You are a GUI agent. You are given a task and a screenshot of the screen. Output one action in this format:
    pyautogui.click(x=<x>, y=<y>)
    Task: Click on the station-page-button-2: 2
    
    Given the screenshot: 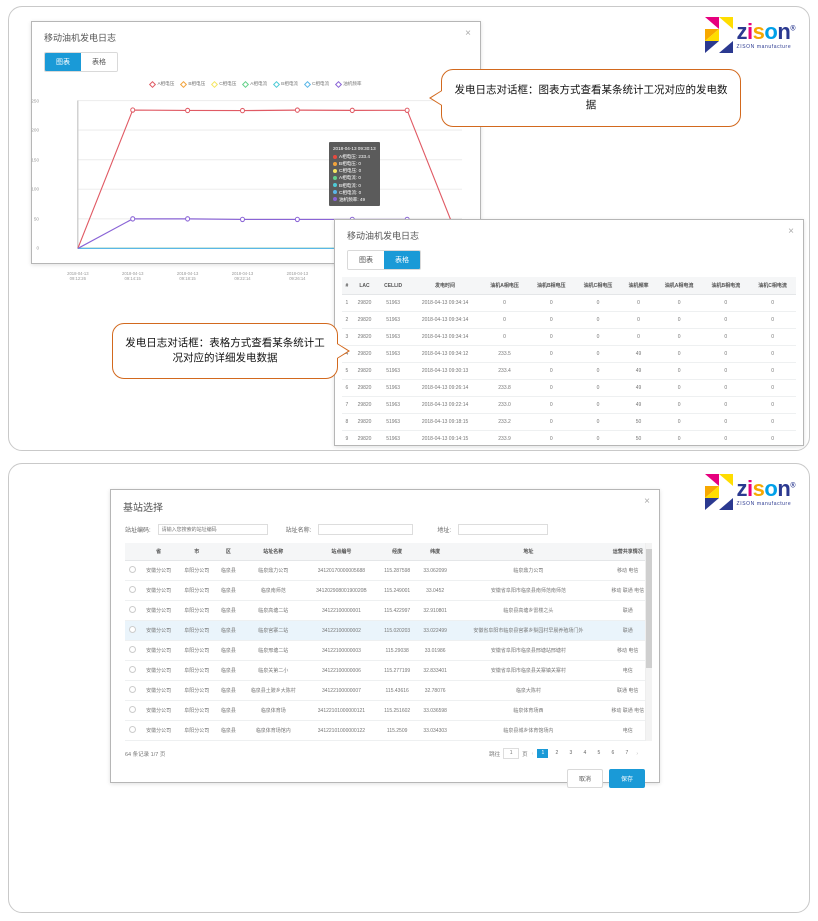 What is the action you would take?
    pyautogui.click(x=557, y=753)
    